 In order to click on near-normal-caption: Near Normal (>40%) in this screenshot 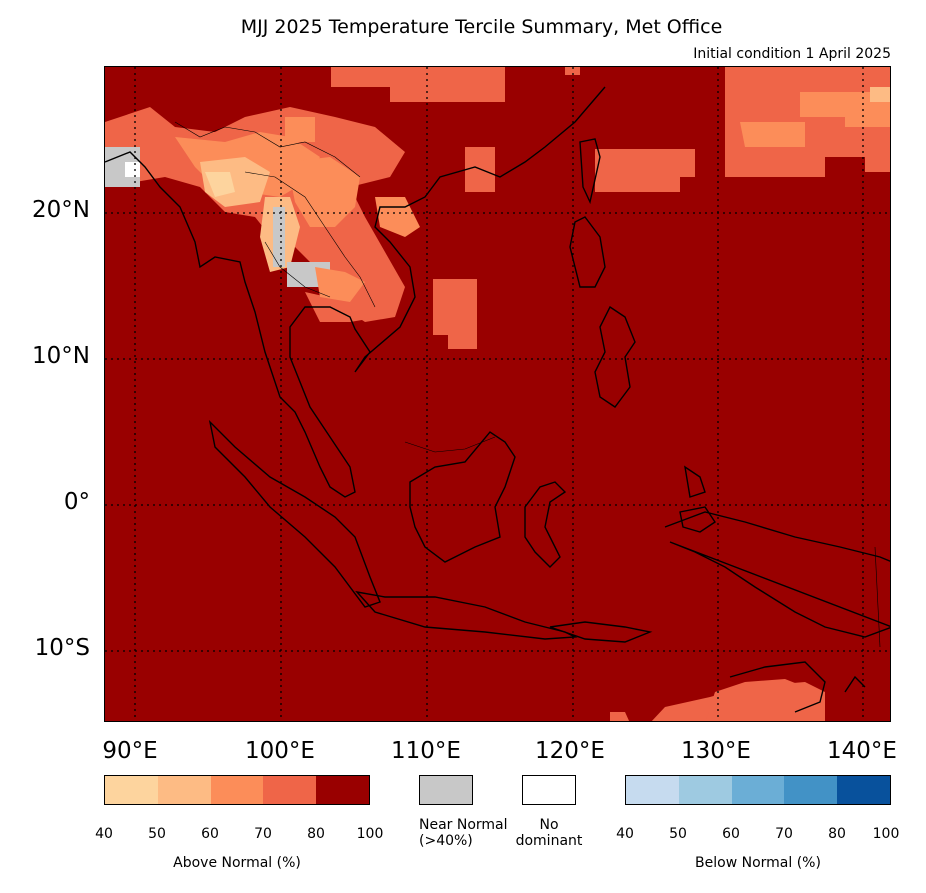, I will do `click(474, 833)`.